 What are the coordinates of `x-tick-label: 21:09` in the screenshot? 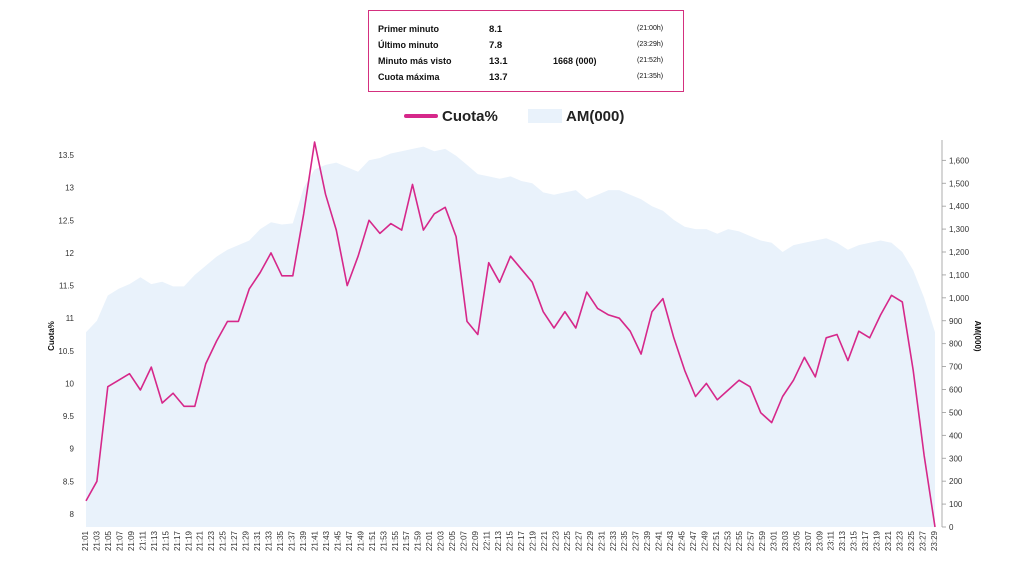 It's located at (131, 540).